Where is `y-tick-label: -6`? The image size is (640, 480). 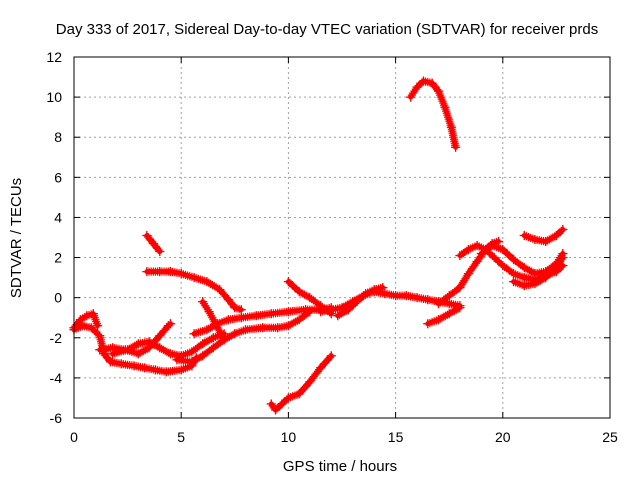 y-tick-label: -6 is located at coordinates (56, 418).